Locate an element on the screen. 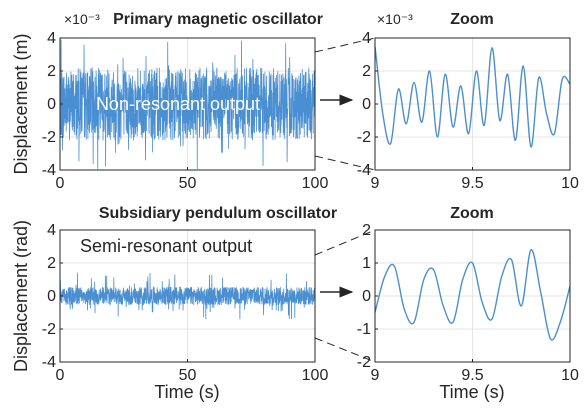 This screenshot has height=408, width=586. y-tick-label: 1 is located at coordinates (366, 263).